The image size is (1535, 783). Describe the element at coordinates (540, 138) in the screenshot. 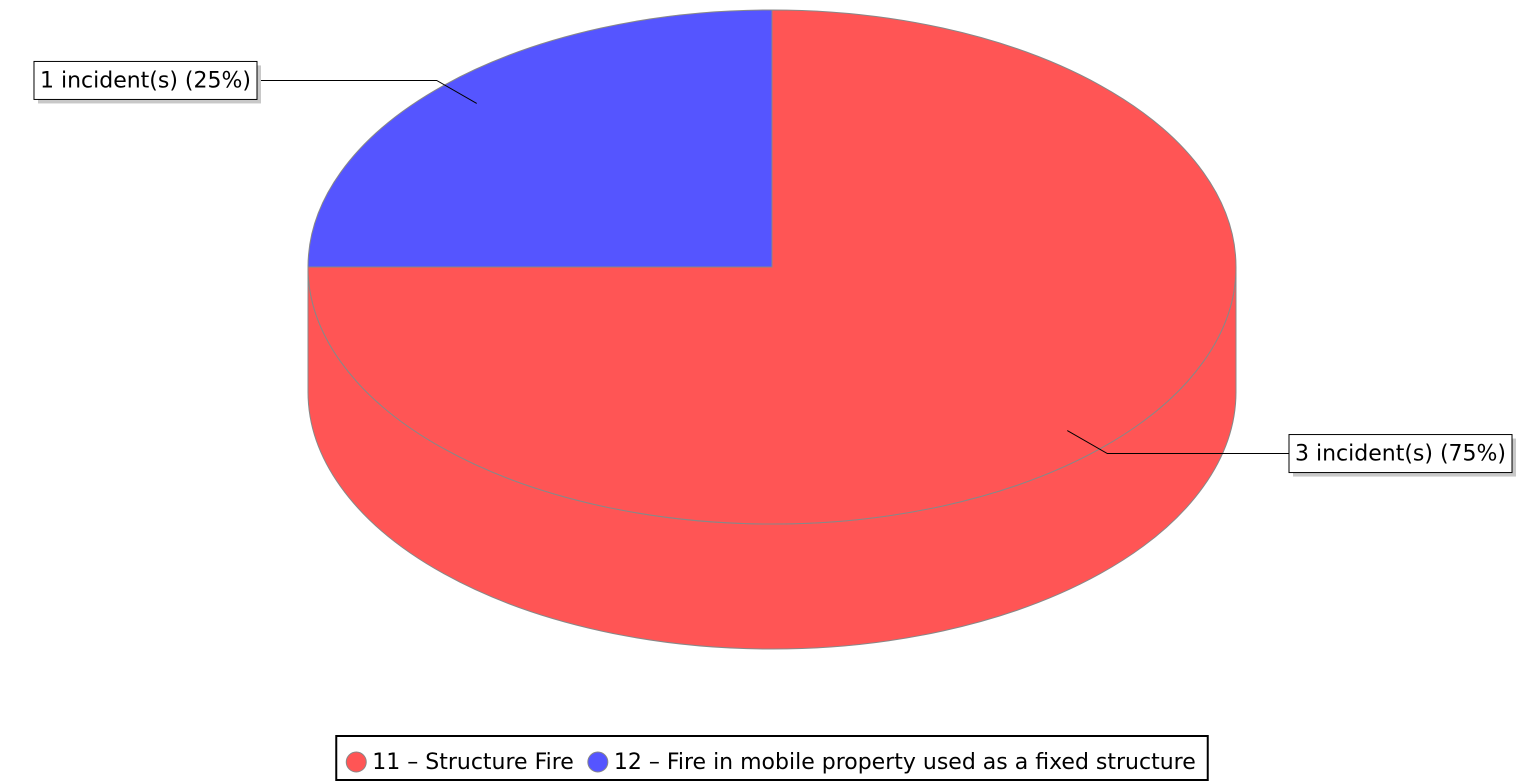

I see `slice` at that location.